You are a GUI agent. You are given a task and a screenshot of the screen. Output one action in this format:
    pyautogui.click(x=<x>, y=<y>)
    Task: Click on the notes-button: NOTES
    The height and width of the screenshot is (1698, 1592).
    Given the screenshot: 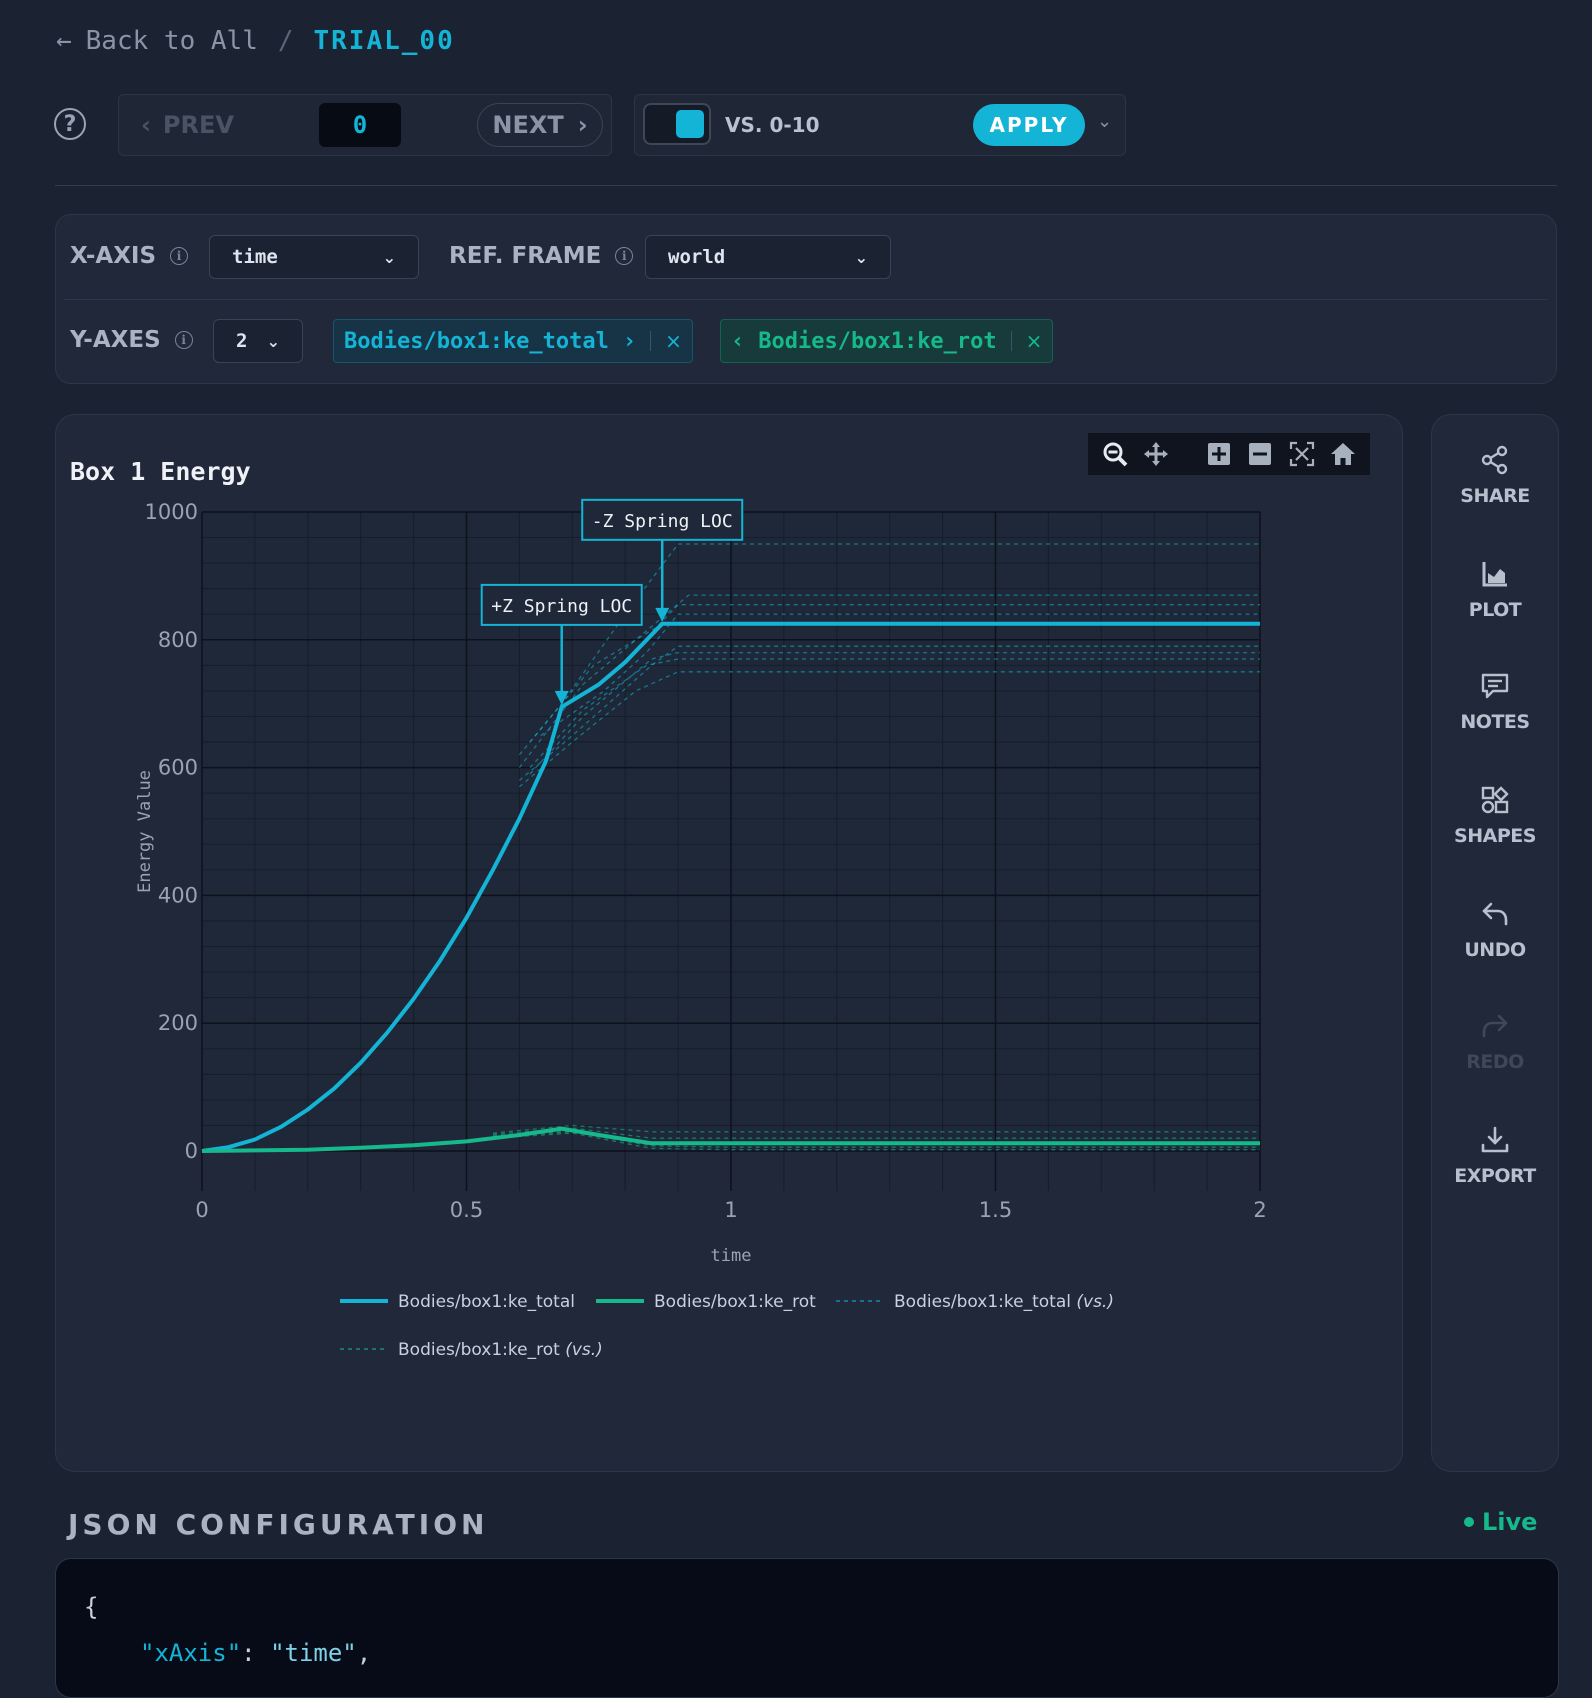 What is the action you would take?
    pyautogui.click(x=1495, y=702)
    